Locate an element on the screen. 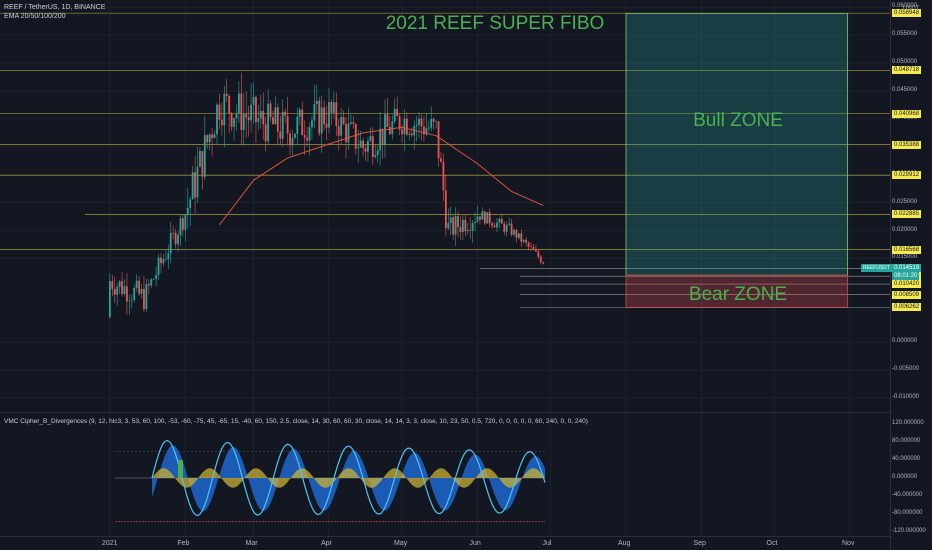  price-tick-label: -0.010000 is located at coordinates (906, 397).